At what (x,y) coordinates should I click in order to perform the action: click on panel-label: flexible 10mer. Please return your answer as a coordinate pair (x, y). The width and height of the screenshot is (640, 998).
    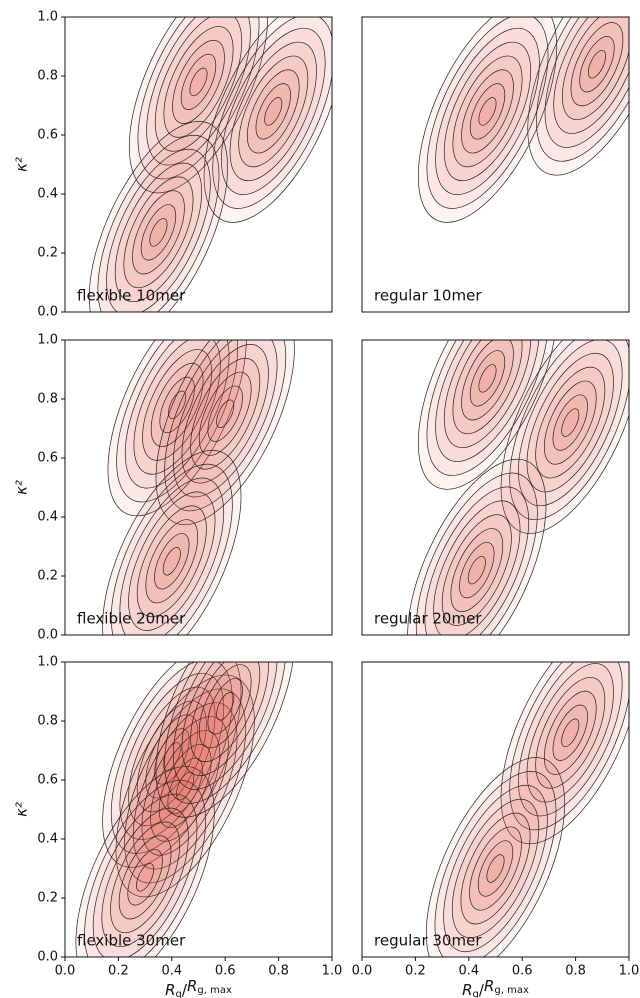
    Looking at the image, I should click on (131, 296).